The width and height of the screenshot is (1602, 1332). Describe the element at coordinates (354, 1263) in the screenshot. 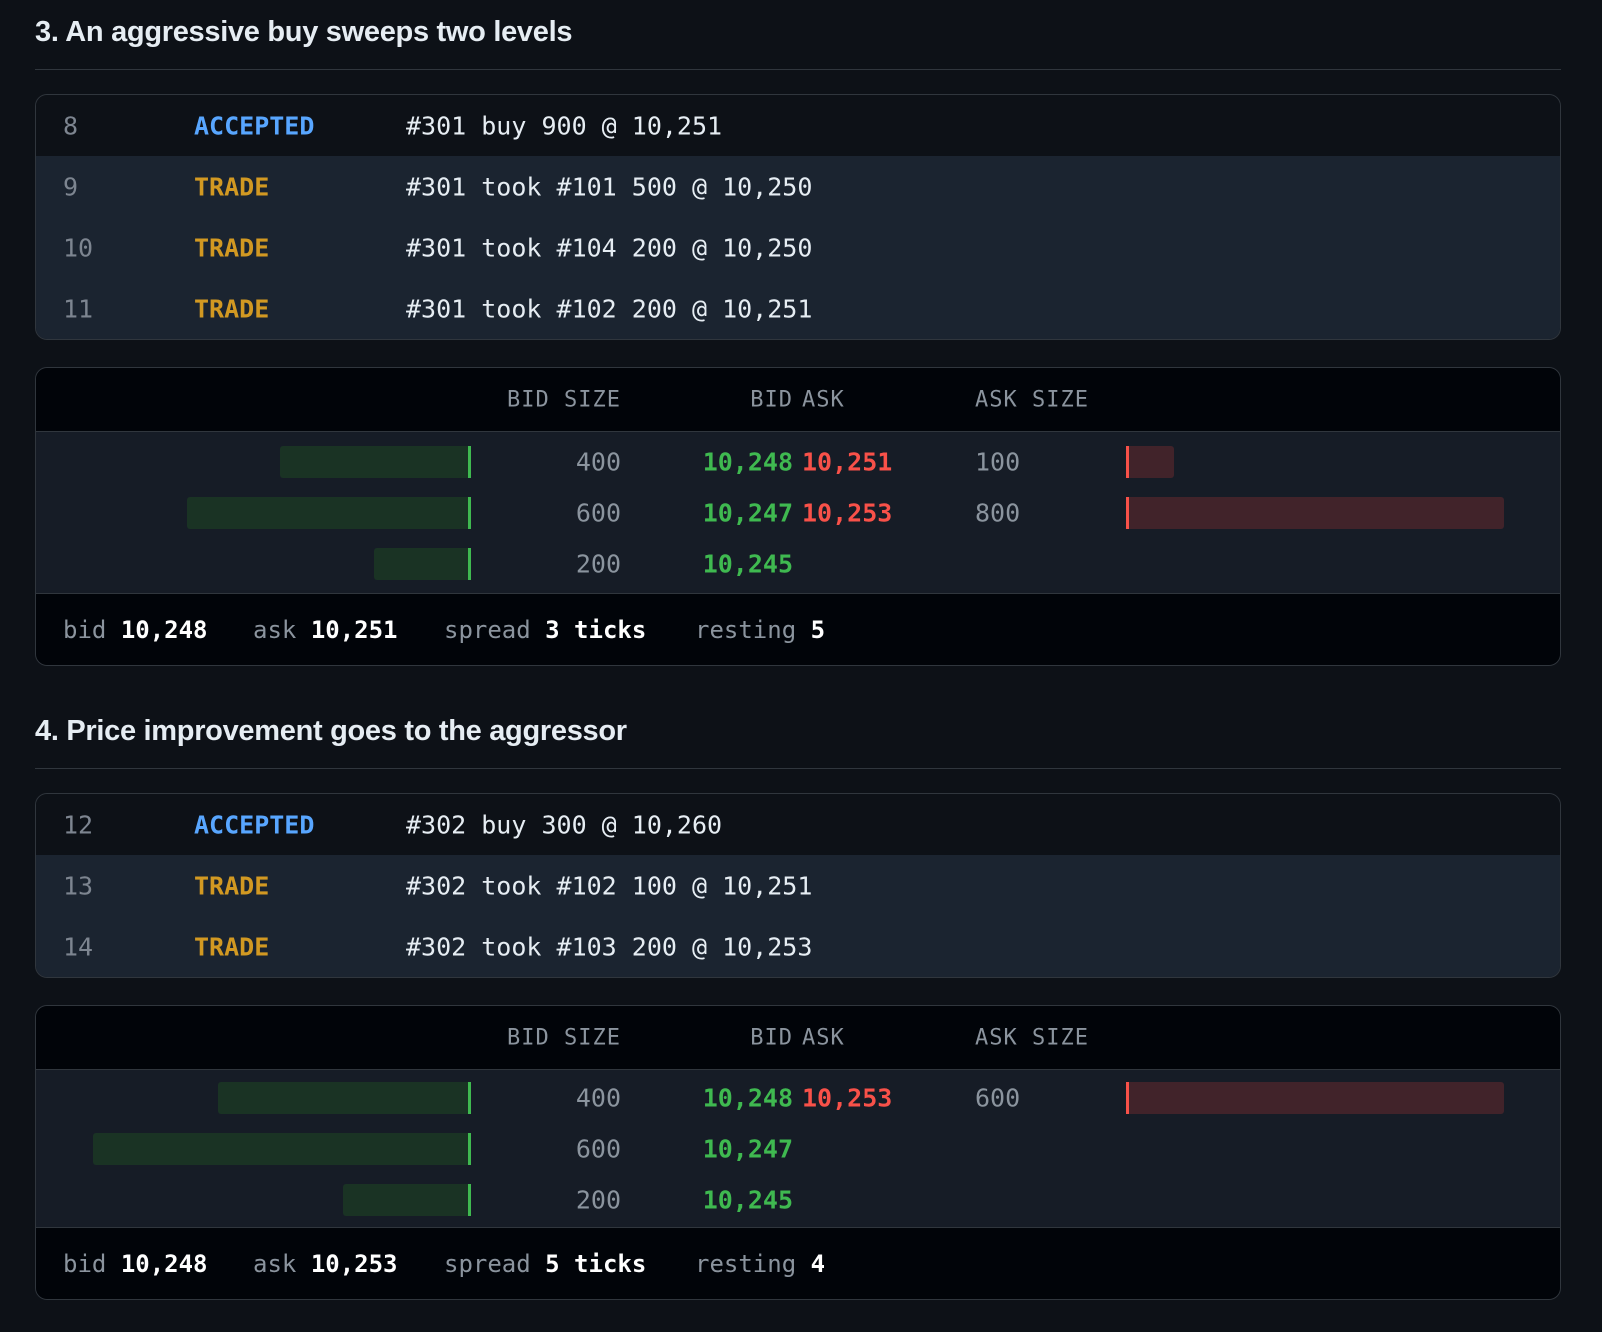

I see `summary-value: 10,253` at that location.